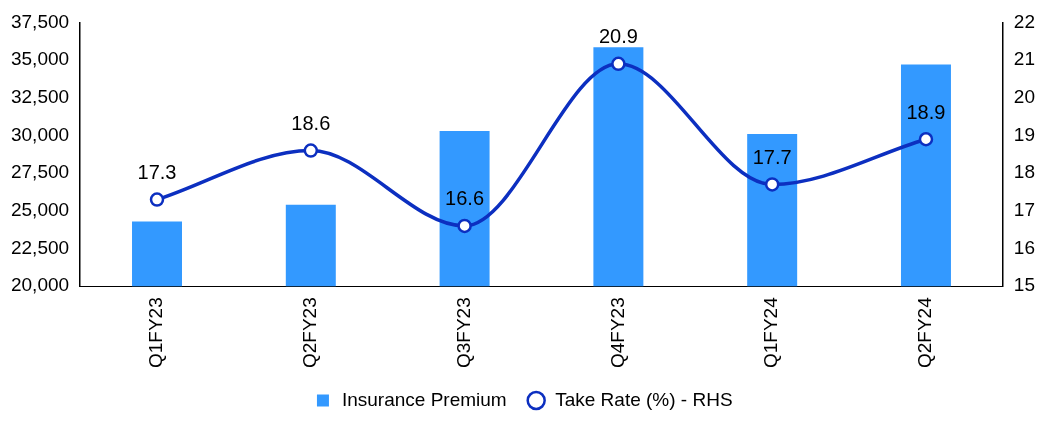  Describe the element at coordinates (157, 172) in the screenshot. I see `data-label: 17.3` at that location.